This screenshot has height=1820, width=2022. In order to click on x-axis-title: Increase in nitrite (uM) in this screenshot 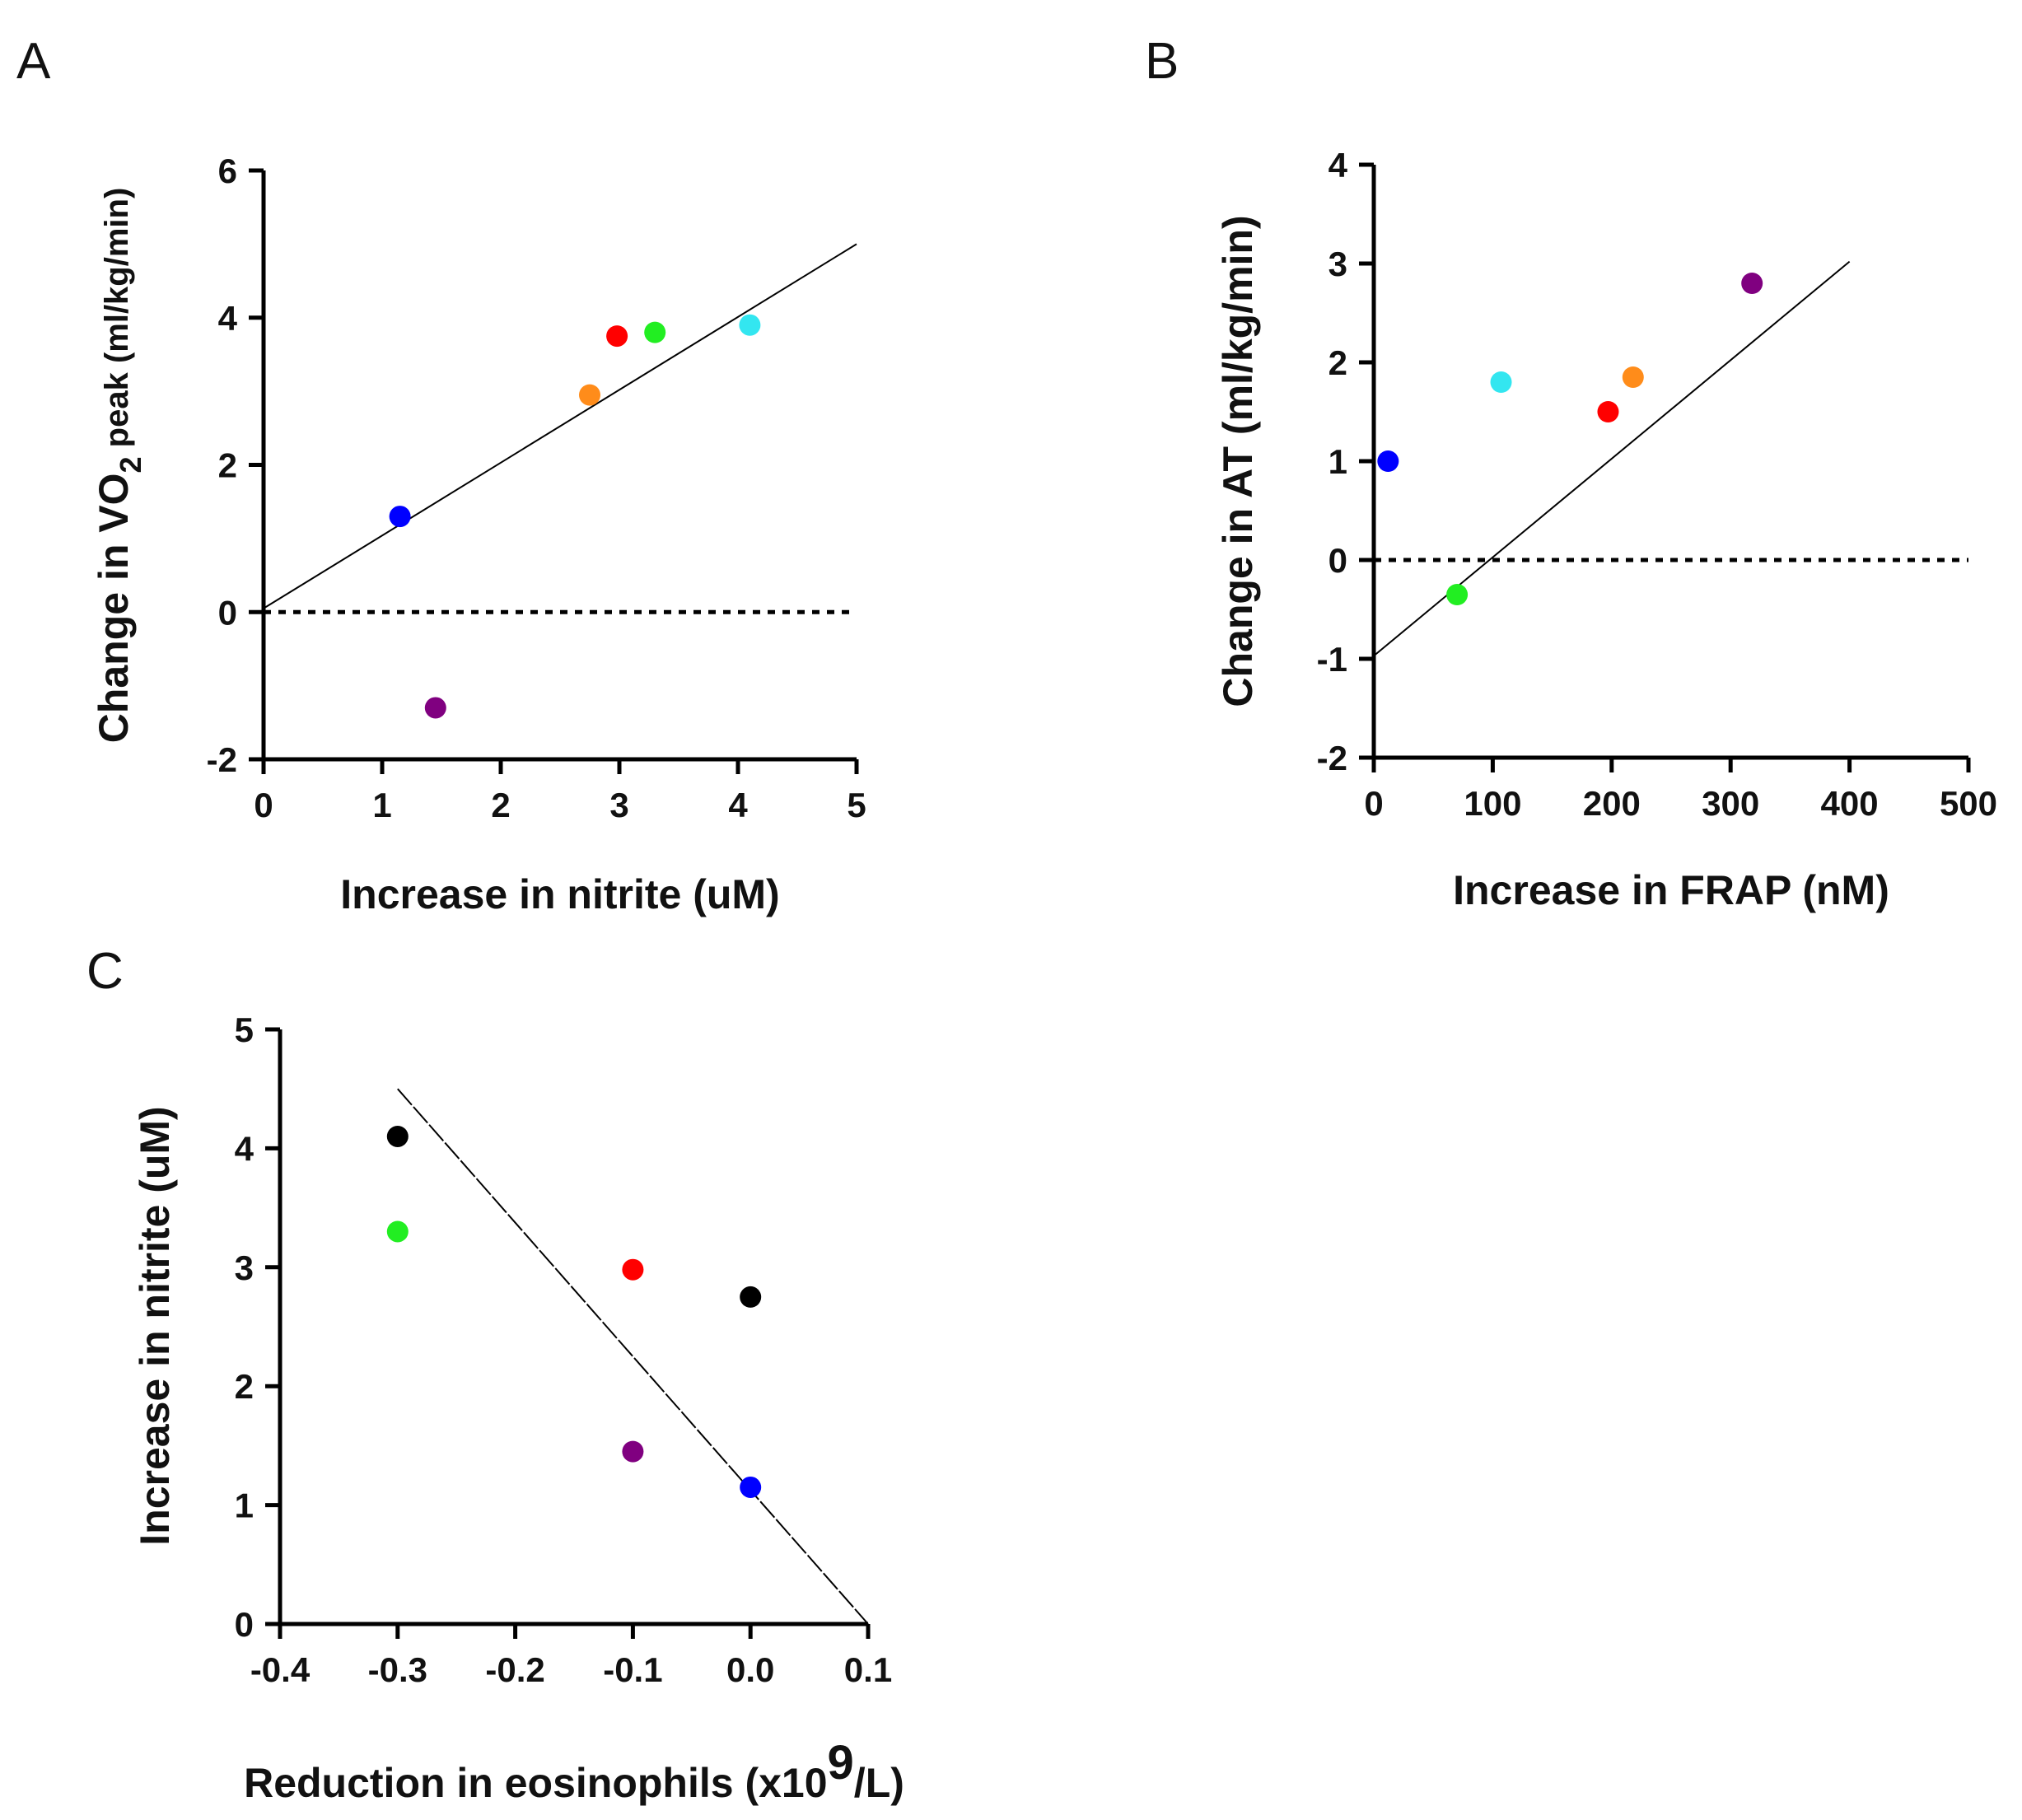, I will do `click(559, 894)`.